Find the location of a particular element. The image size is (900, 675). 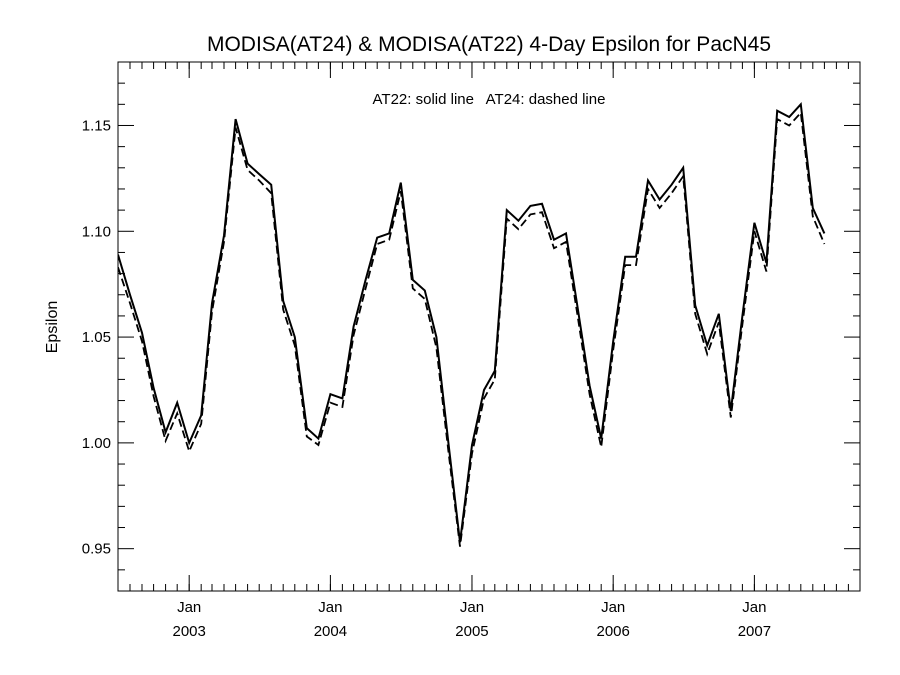

y-tick-label-3: 1.10 is located at coordinates (96, 231).